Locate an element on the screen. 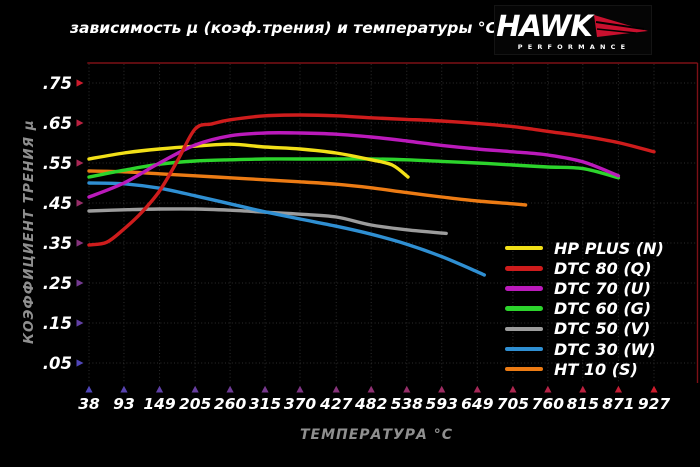 This screenshot has width=700, height=467. hawk-logo-subtitle: PERFORMANCE is located at coordinates (574, 46).